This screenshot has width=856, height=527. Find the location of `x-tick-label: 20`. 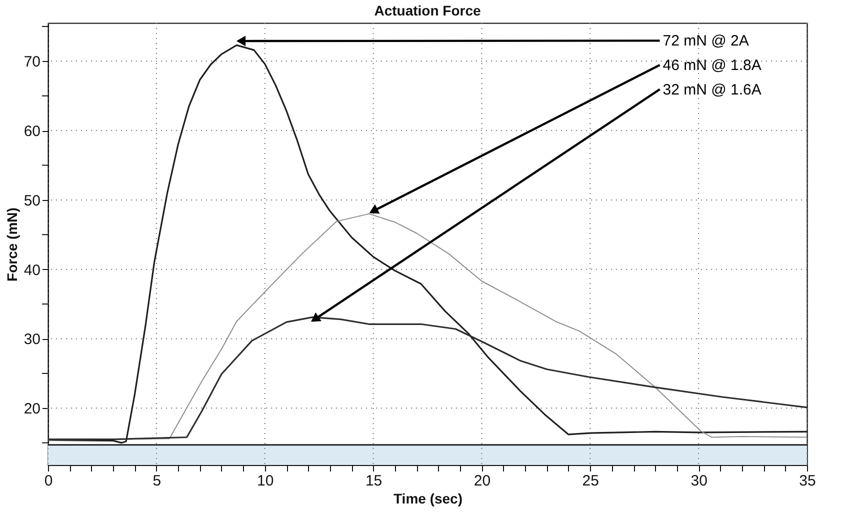

x-tick-label: 20 is located at coordinates (482, 481).